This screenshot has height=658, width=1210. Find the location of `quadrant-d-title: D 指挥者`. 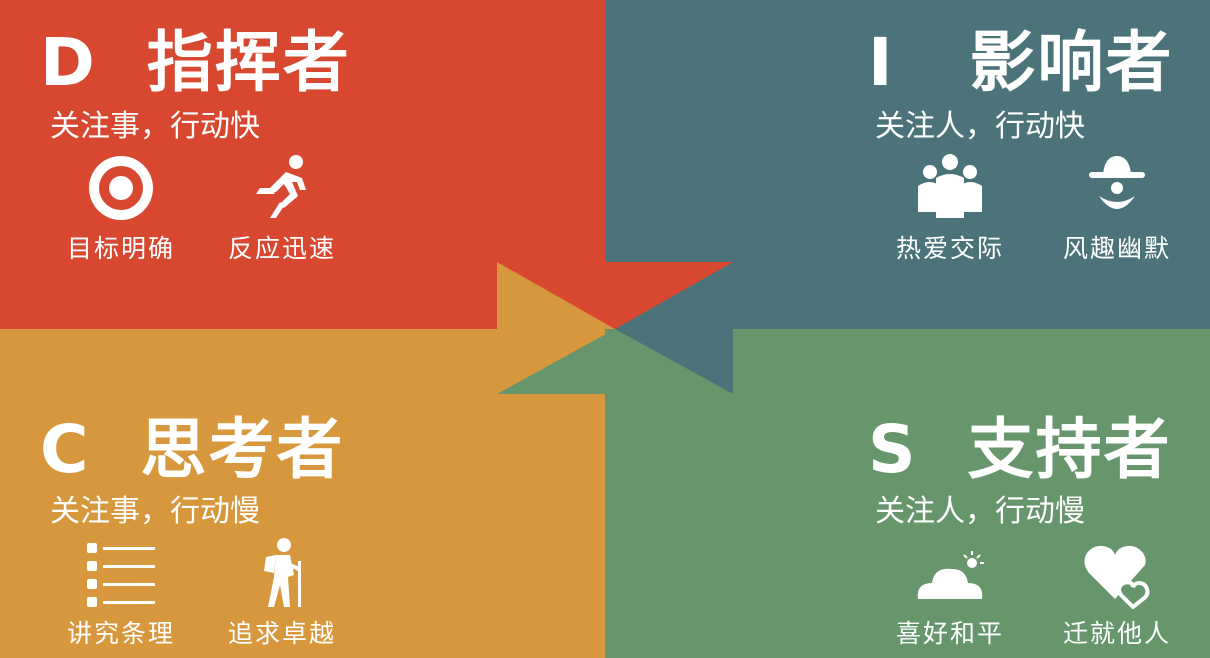

quadrant-d-title: D 指挥者 is located at coordinates (195, 63).